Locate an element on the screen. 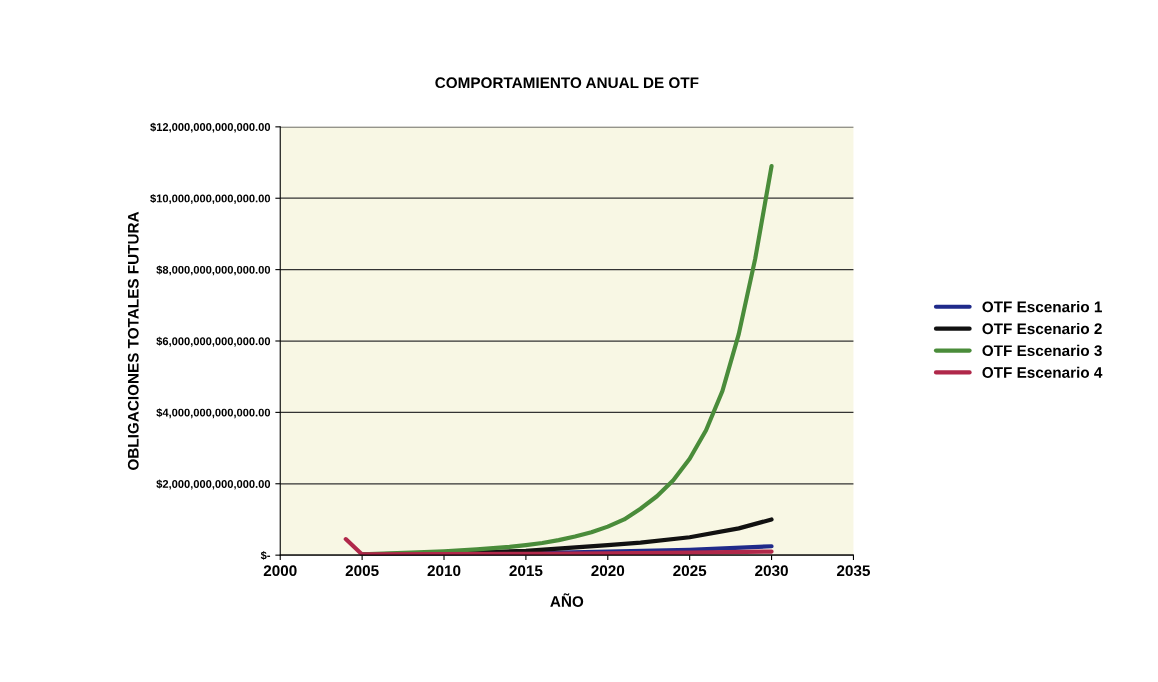 This screenshot has width=1158, height=682. y-tick-label: $- is located at coordinates (265, 555).